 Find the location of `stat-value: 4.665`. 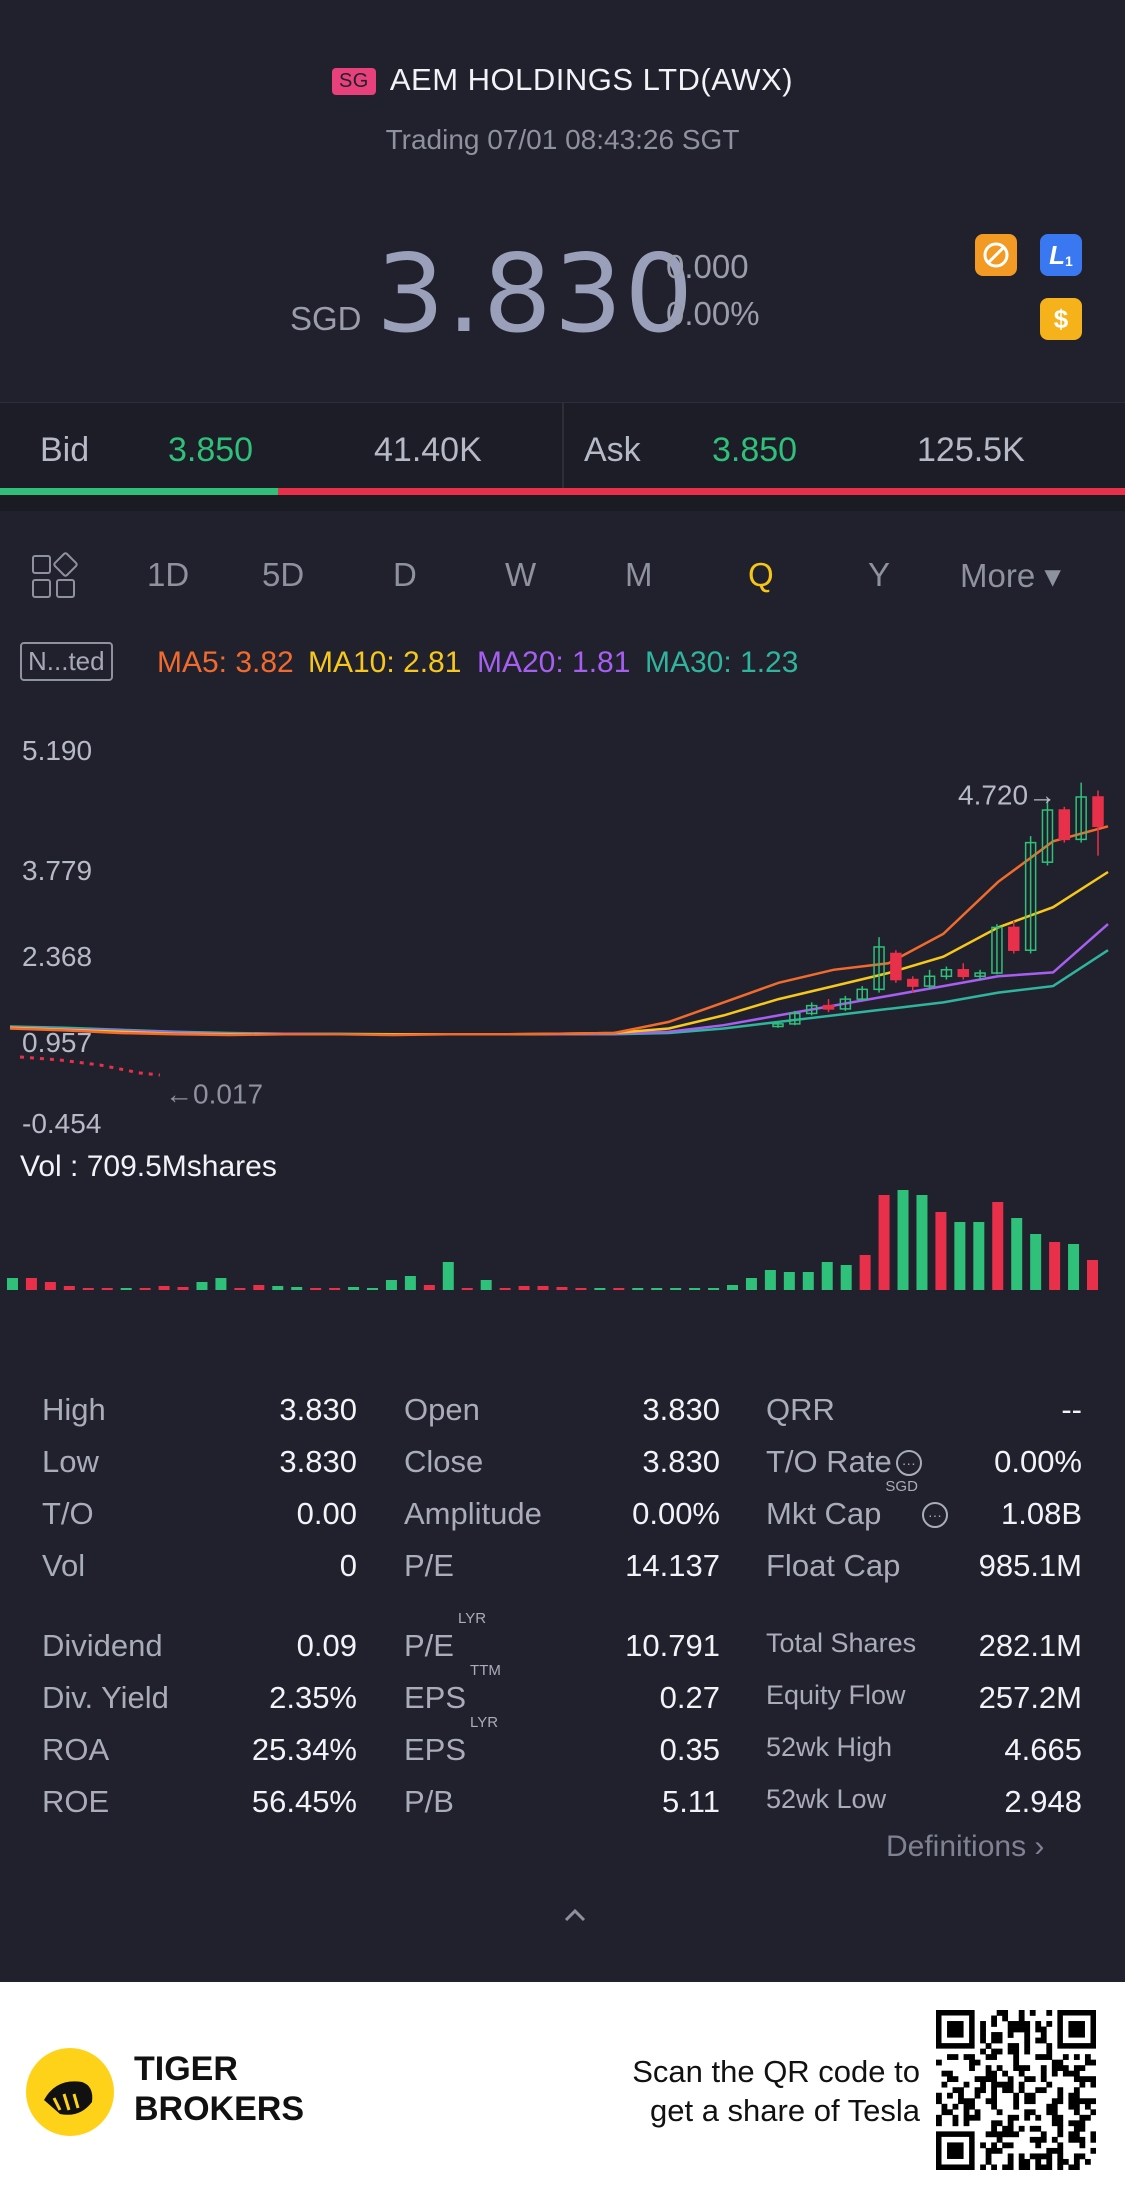

stat-value: 4.665 is located at coordinates (1043, 1749).